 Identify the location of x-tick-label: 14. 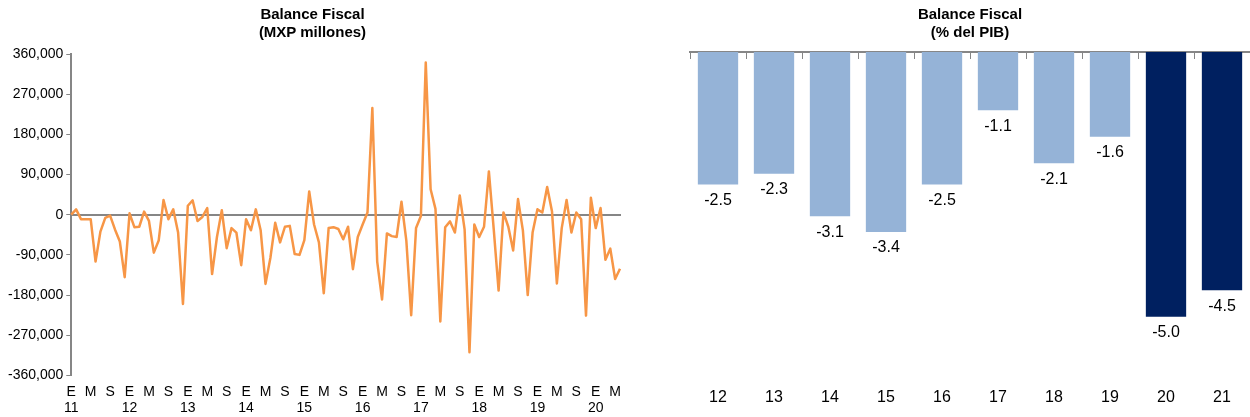
(830, 396).